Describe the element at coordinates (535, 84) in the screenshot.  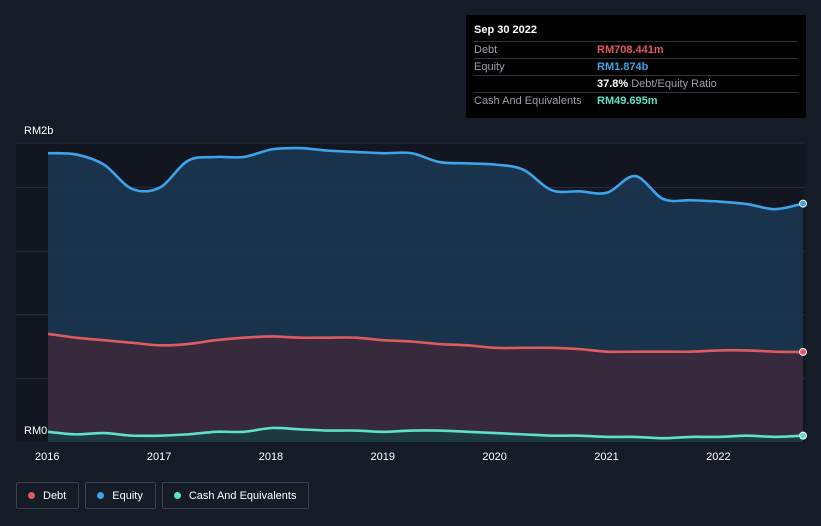
I see `tooltip-label-ratio` at that location.